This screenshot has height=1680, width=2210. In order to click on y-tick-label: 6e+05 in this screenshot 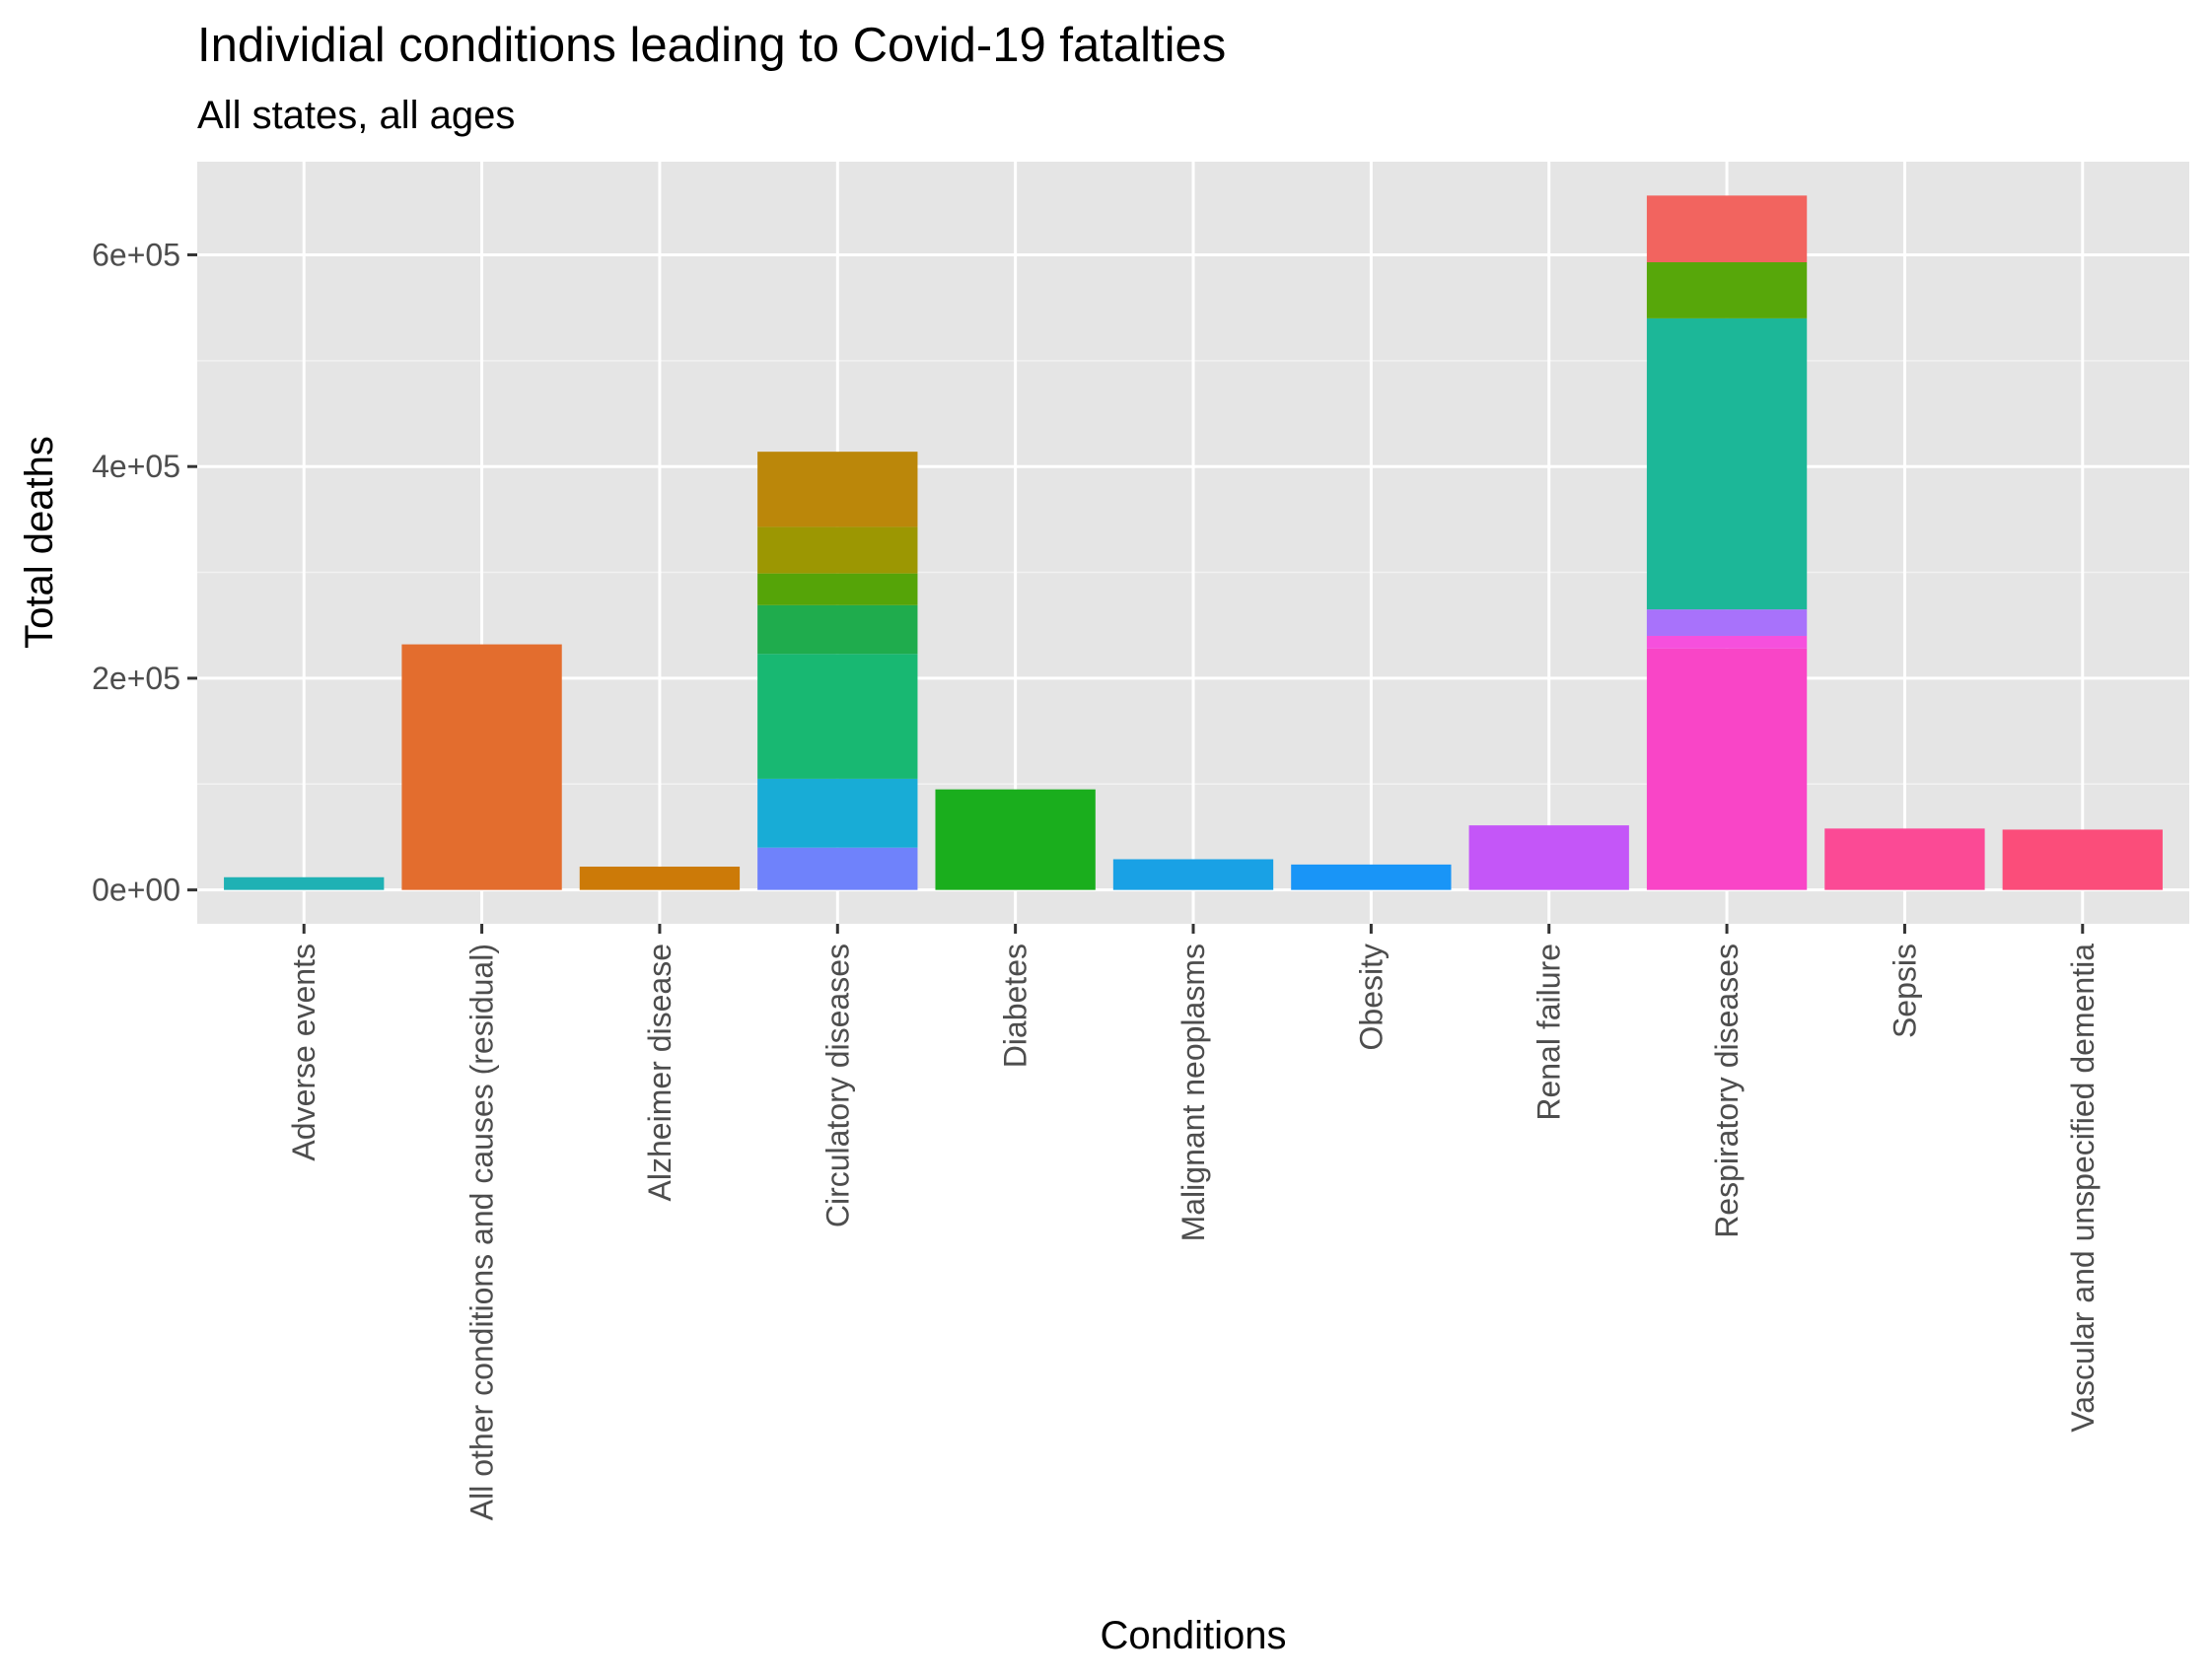, I will do `click(136, 255)`.